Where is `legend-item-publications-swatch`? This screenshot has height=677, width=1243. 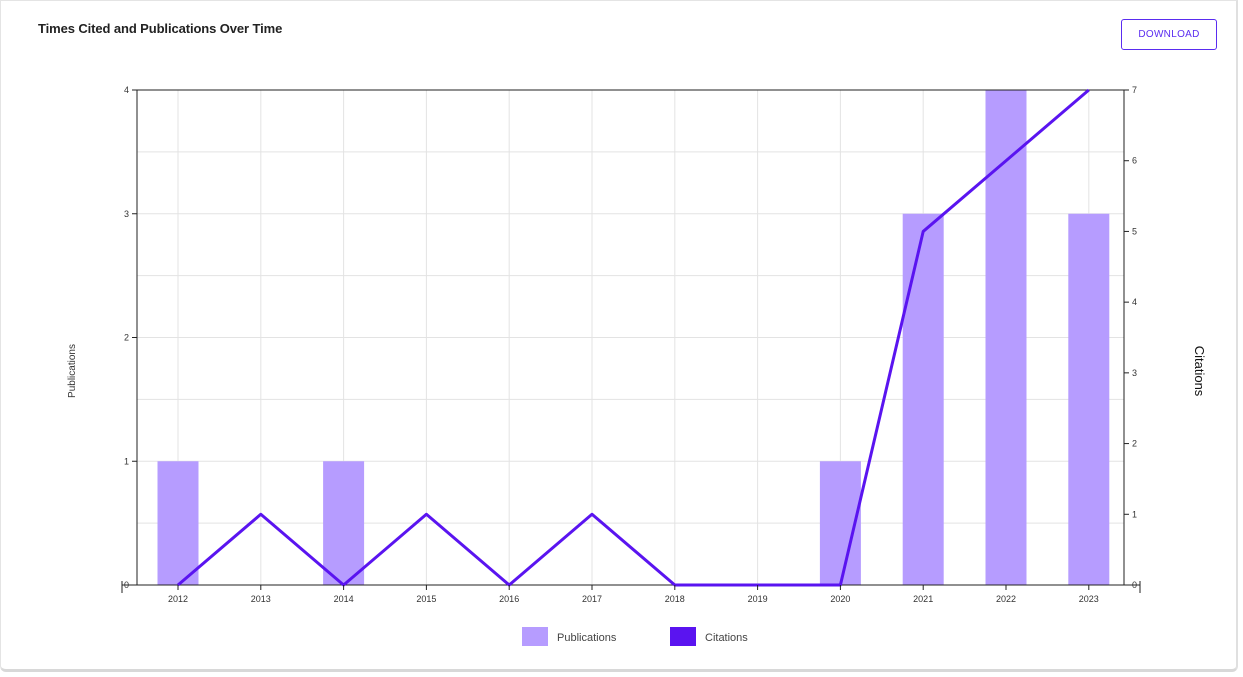 legend-item-publications-swatch is located at coordinates (535, 636).